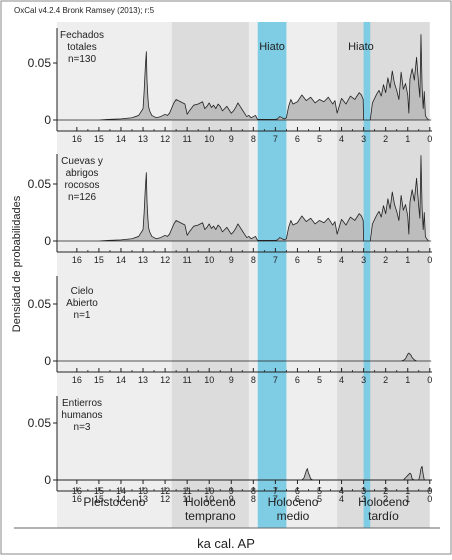 Image resolution: width=452 pixels, height=560 pixels. What do you see at coordinates (99, 380) in the screenshot?
I see `x-tick-label-3-15: 15` at bounding box center [99, 380].